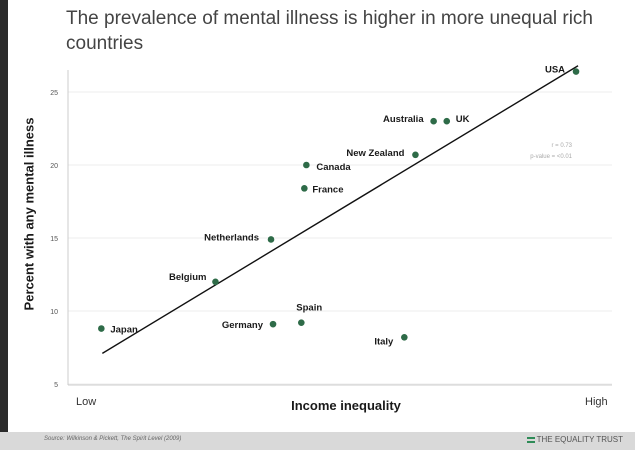  Describe the element at coordinates (530, 439) in the screenshot. I see `equals-icon` at that location.